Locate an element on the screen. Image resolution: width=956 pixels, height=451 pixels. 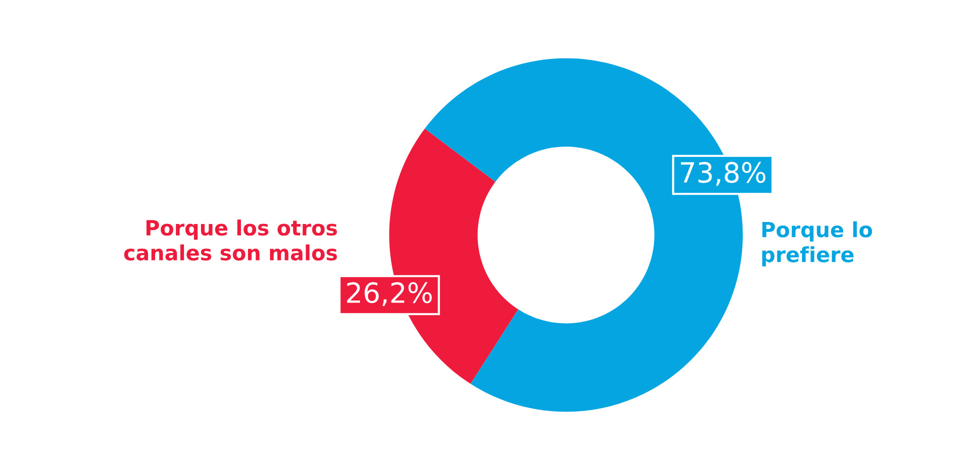
data-label: 26,2% is located at coordinates (389, 294).